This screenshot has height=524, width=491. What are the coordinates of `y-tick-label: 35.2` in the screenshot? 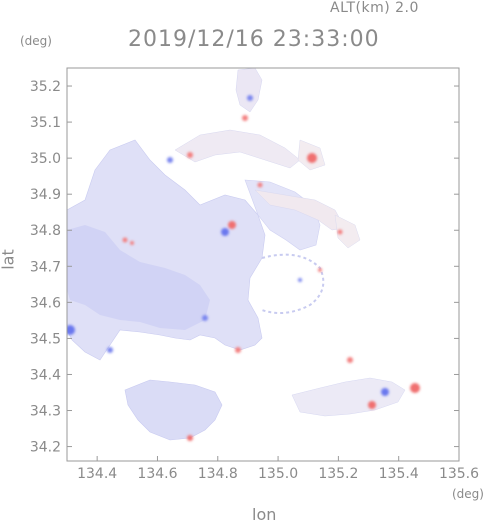 It's located at (45, 87).